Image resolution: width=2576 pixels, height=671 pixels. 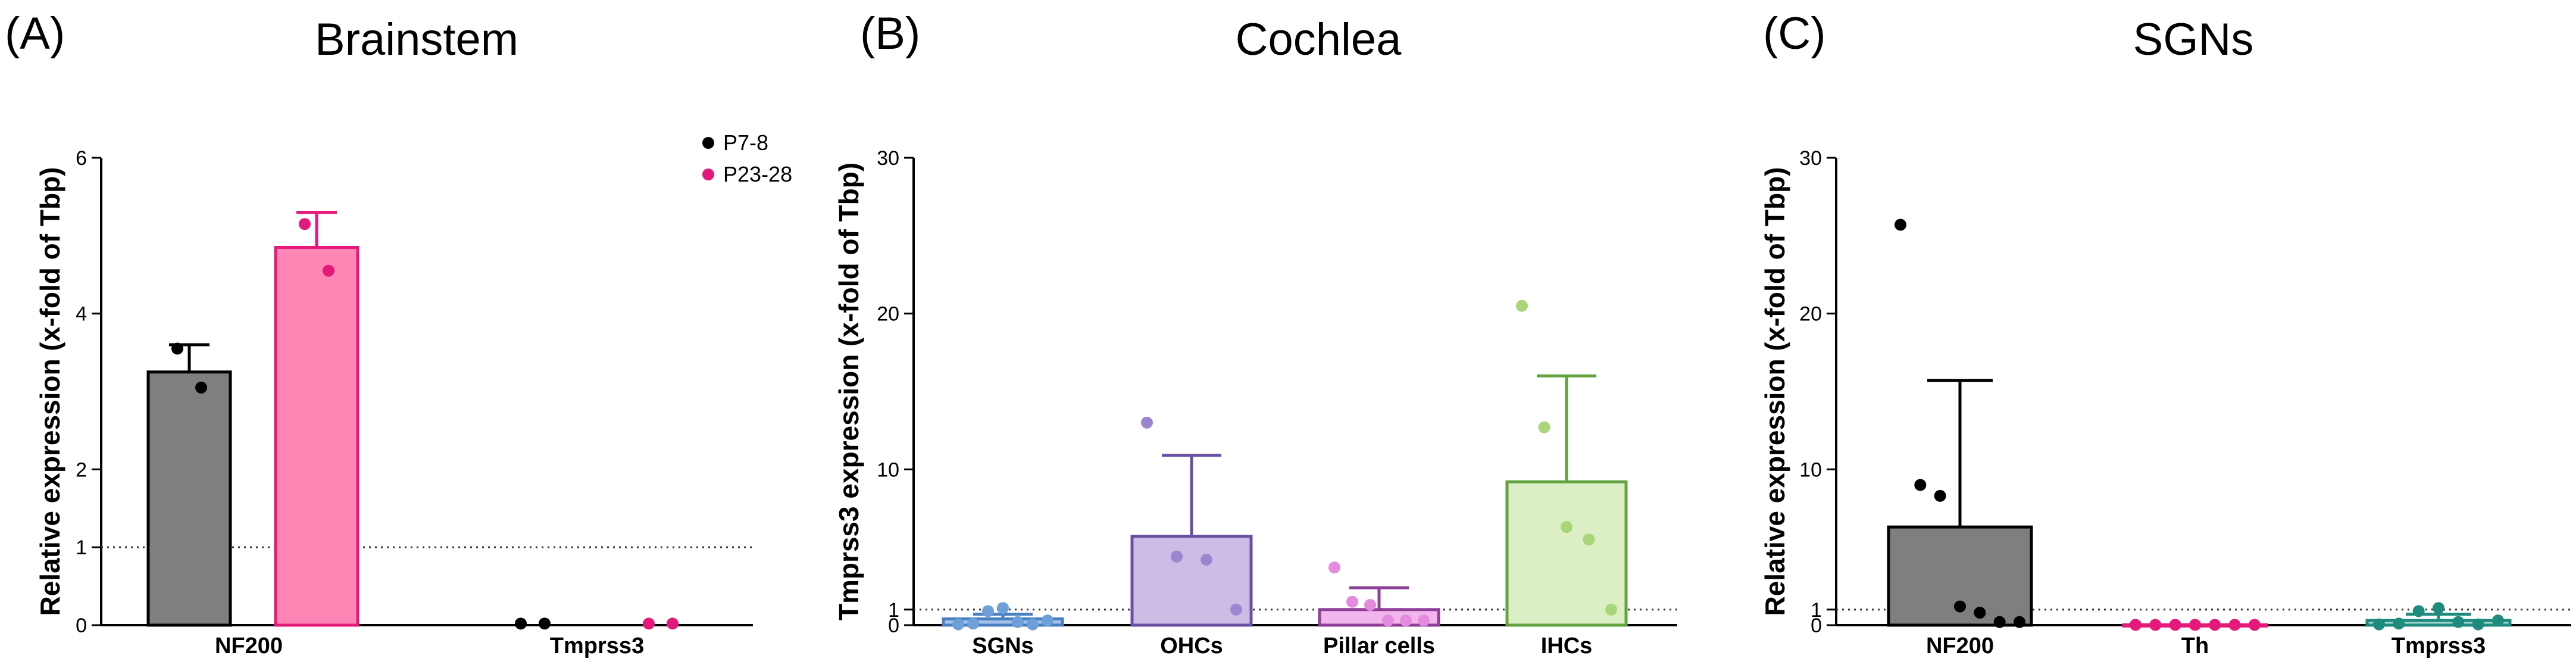 I want to click on y-tick-label: 4, so click(x=81, y=314).